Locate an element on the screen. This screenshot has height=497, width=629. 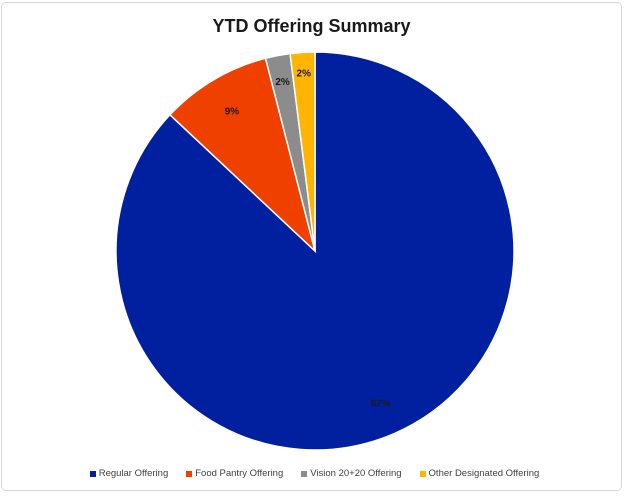
legend-item-regular-offering: Regular Offering is located at coordinates (129, 473).